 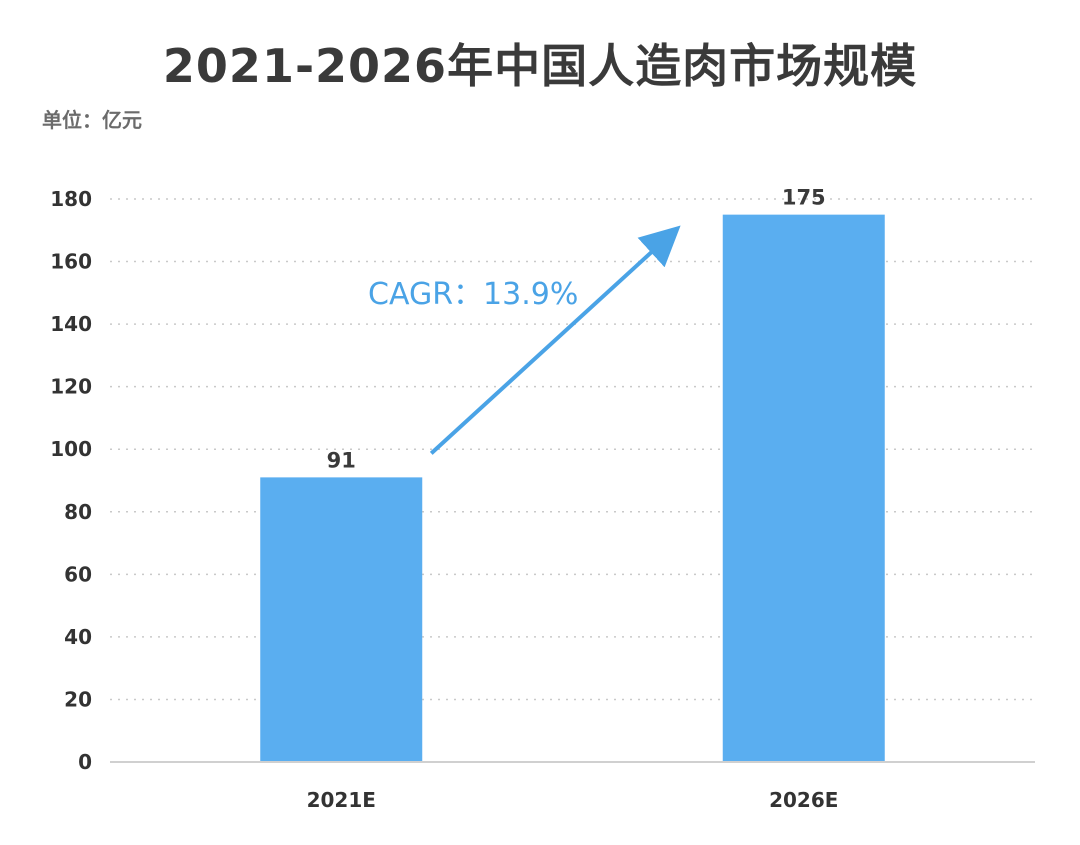 What do you see at coordinates (78, 512) in the screenshot?
I see `y-tick-label: 80` at bounding box center [78, 512].